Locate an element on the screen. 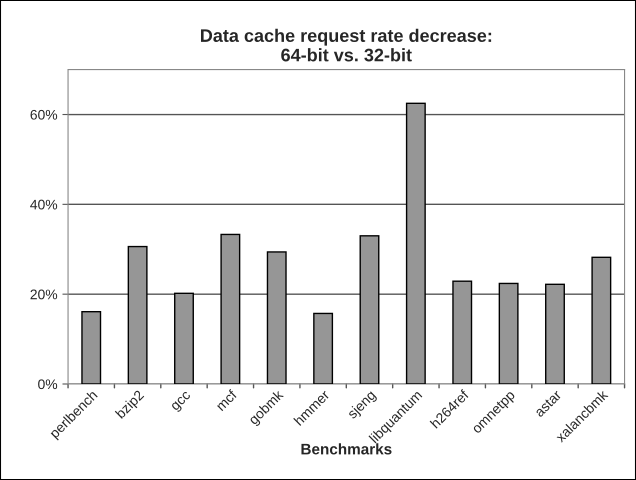  x-tick-label: gcc is located at coordinates (181, 401).